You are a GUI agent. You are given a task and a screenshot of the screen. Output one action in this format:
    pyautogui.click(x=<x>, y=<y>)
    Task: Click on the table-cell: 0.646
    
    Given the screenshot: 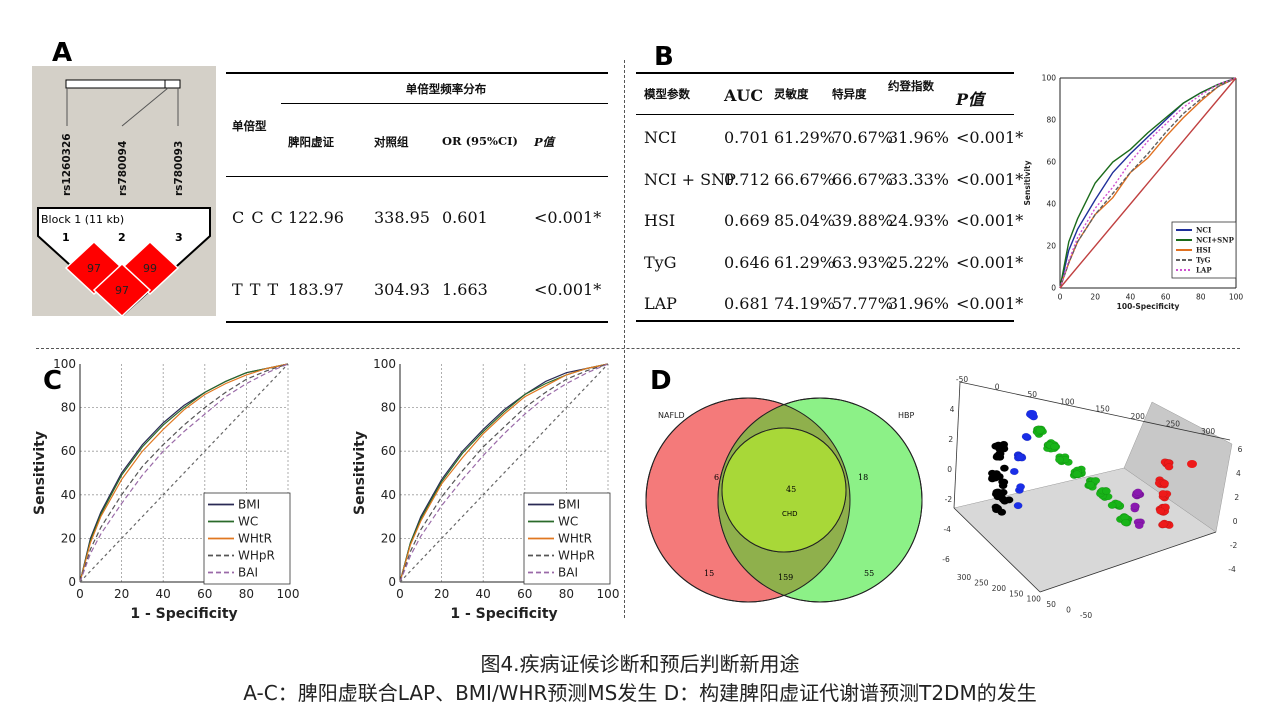 What is the action you would take?
    pyautogui.click(x=747, y=262)
    